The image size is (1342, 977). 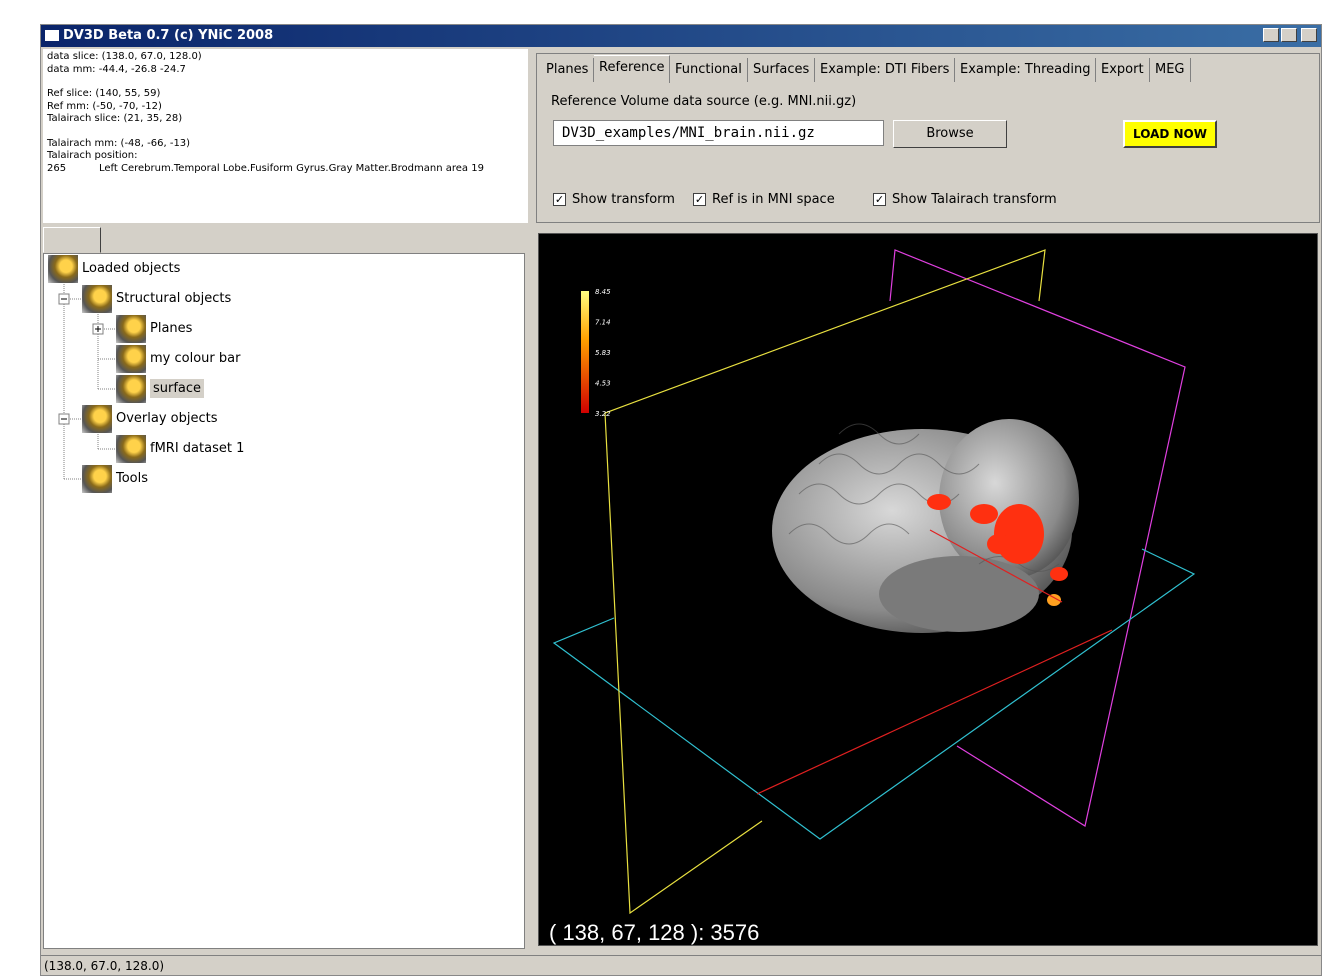 What do you see at coordinates (681, 965) in the screenshot?
I see `status-bar: (138.0, 67.0, 128.0)` at bounding box center [681, 965].